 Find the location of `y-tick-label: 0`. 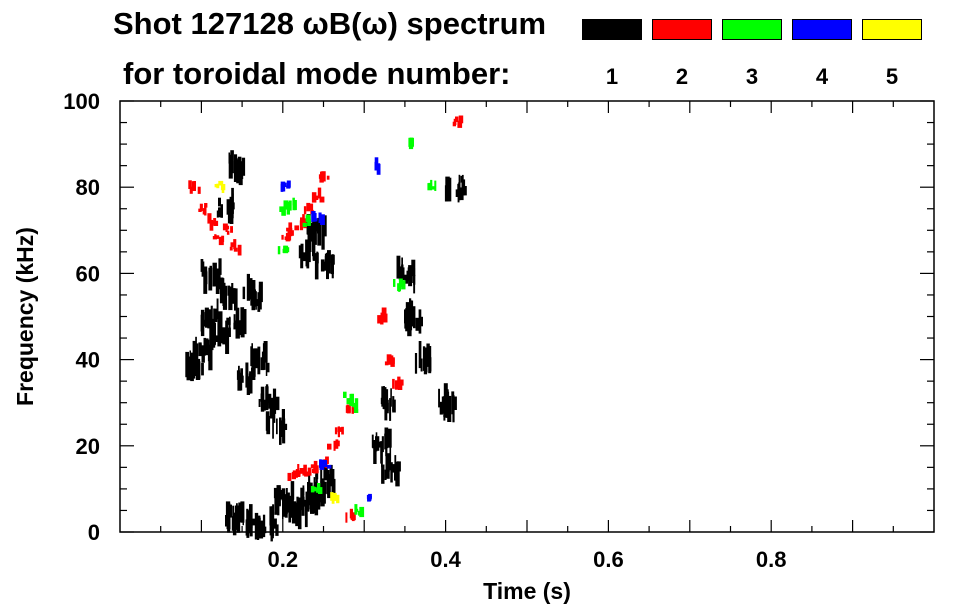

y-tick-label: 0 is located at coordinates (94, 532).